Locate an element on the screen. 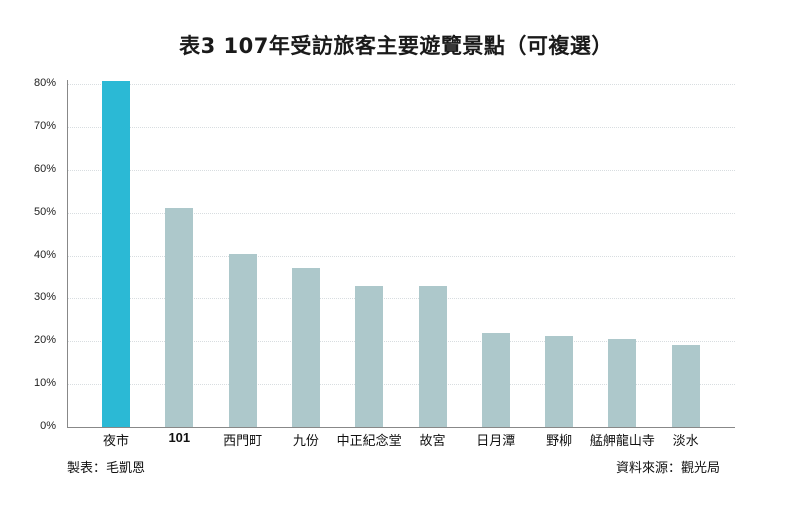  y-tick-label: 10% is located at coordinates (44, 383).